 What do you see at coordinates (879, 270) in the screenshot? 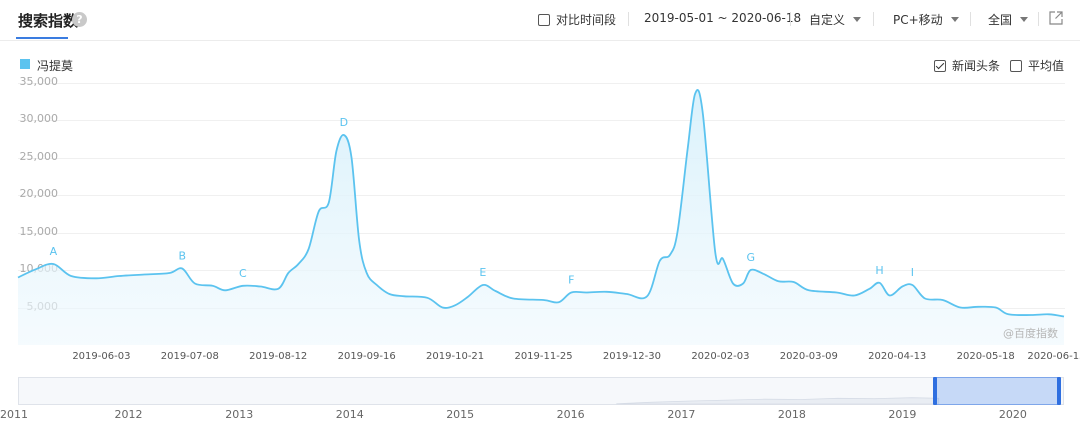
I see `news-annotation-h: H` at bounding box center [879, 270].